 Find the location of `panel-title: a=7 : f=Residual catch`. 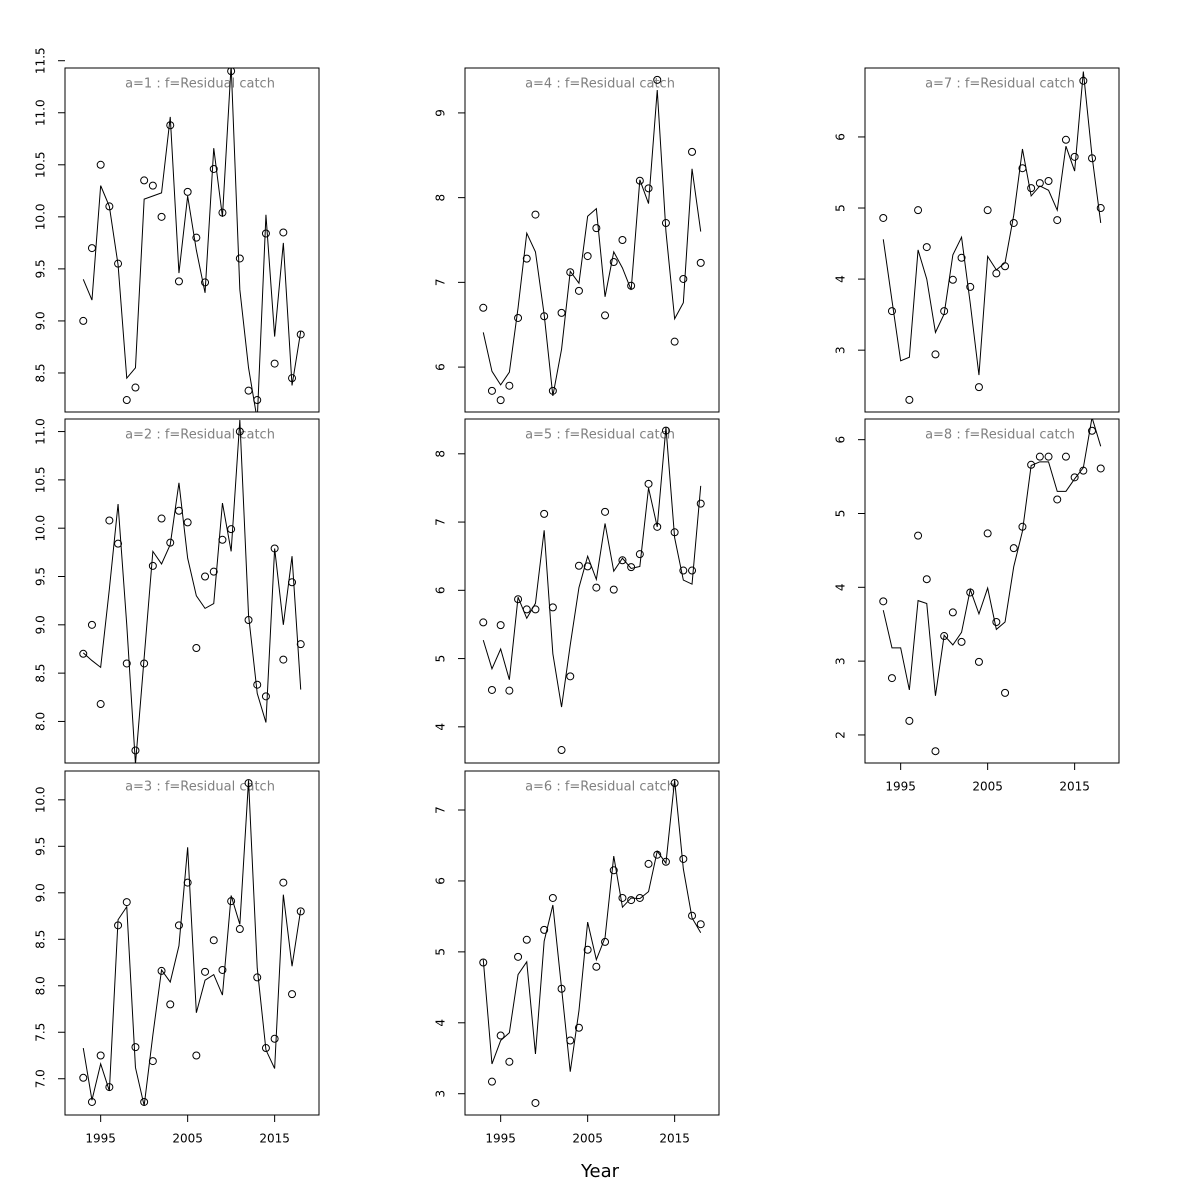

panel-title: a=7 : f=Residual catch is located at coordinates (1000, 84).